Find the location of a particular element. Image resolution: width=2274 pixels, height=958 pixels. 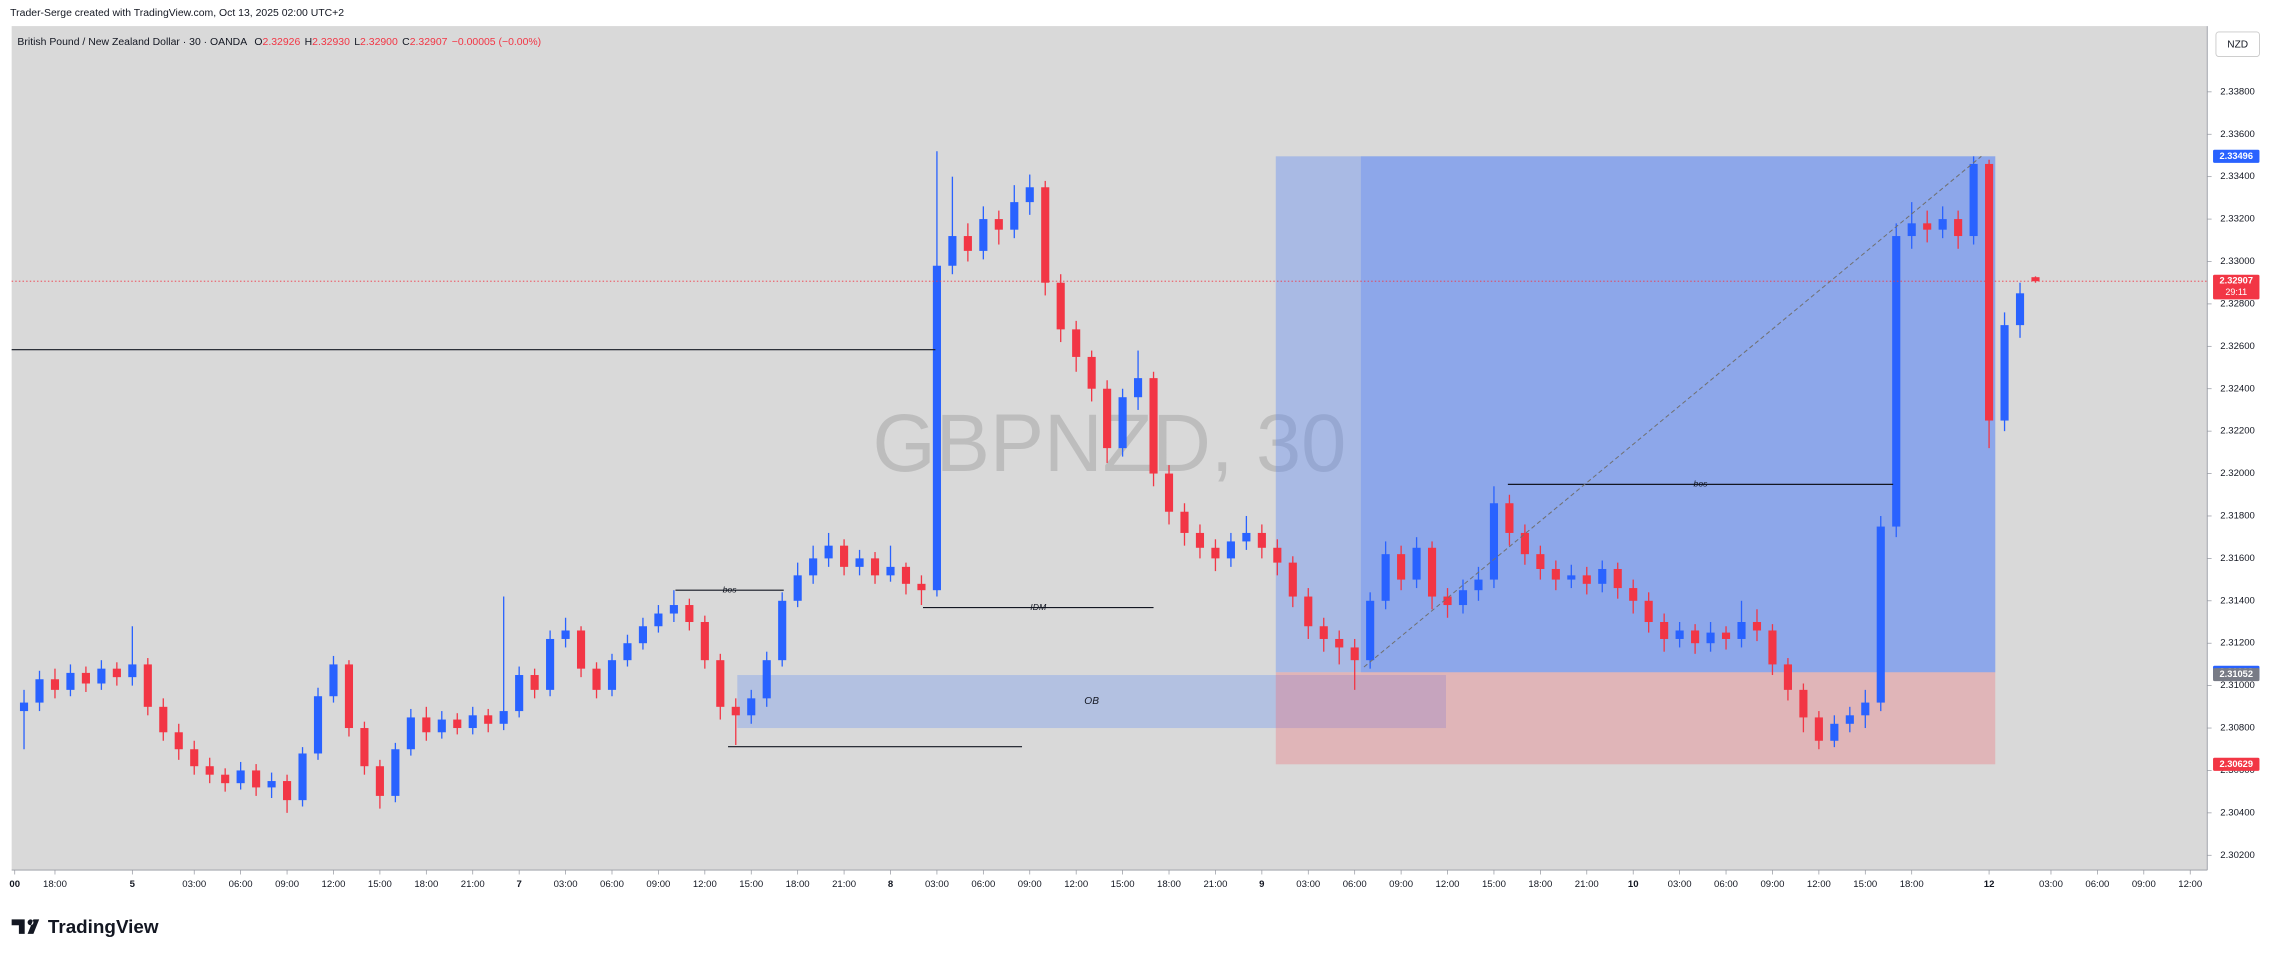

price-badge-label: 2.32907 is located at coordinates (2236, 281).